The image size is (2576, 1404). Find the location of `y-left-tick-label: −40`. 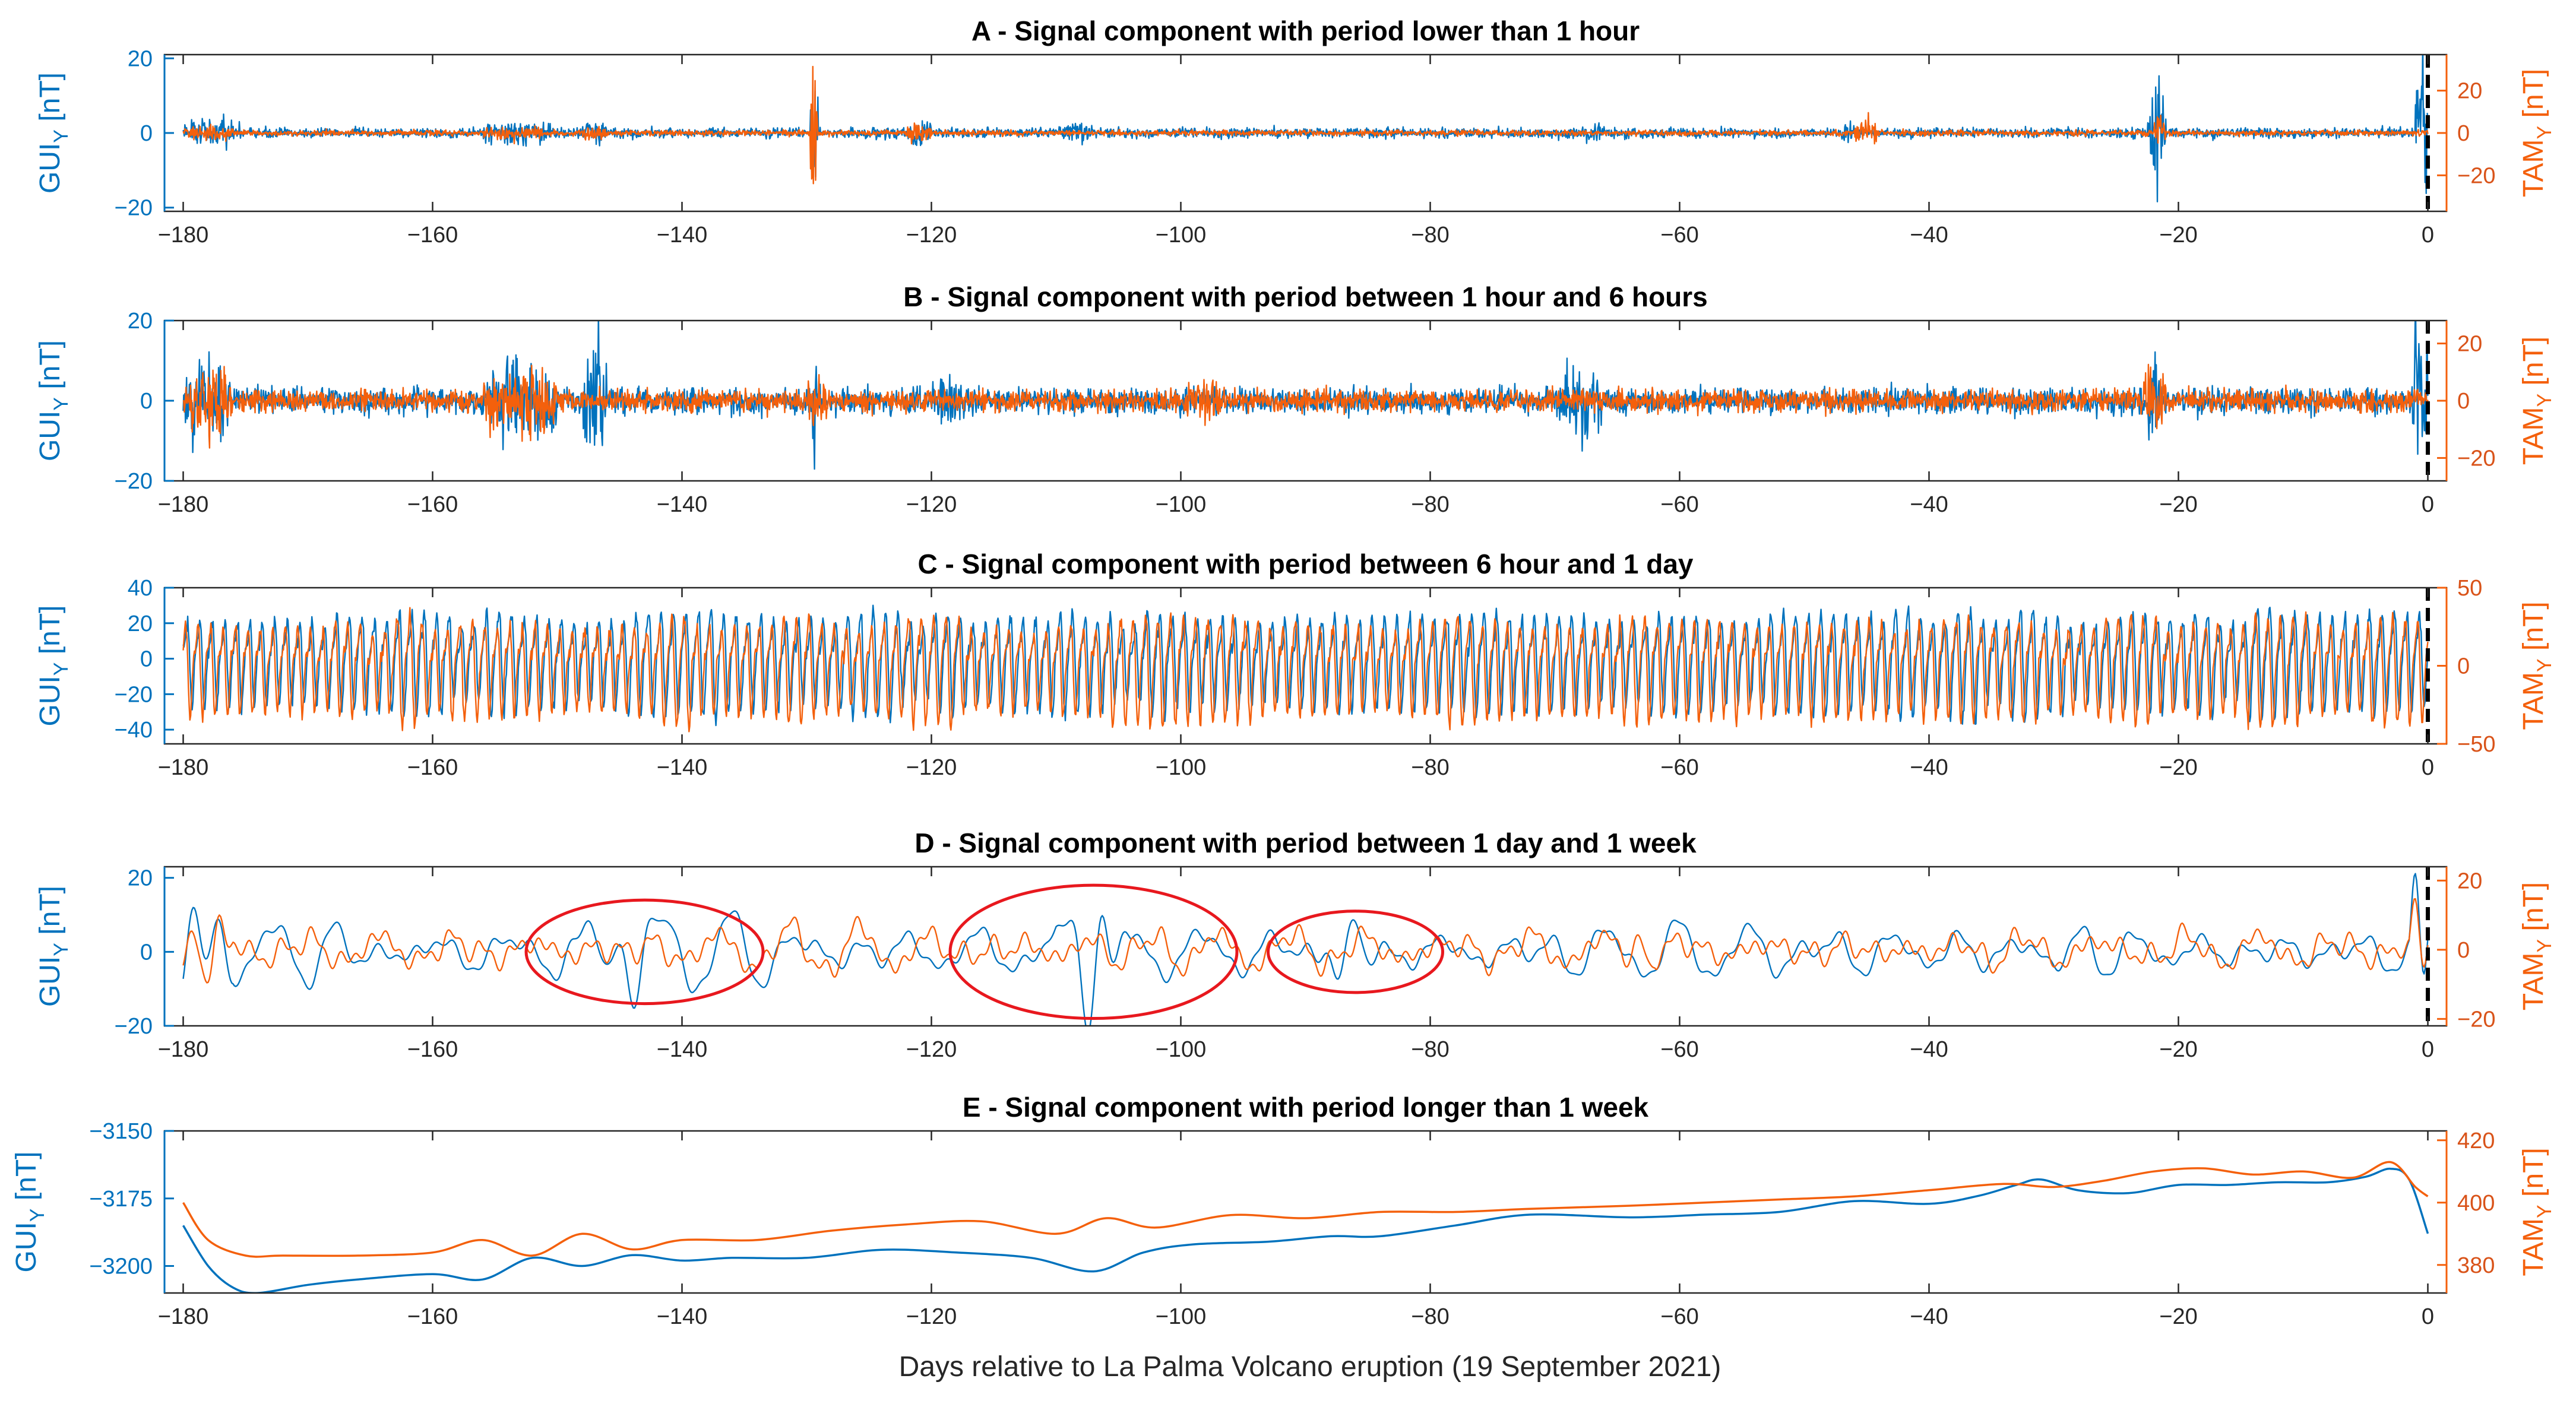

y-left-tick-label: −40 is located at coordinates (134, 731).